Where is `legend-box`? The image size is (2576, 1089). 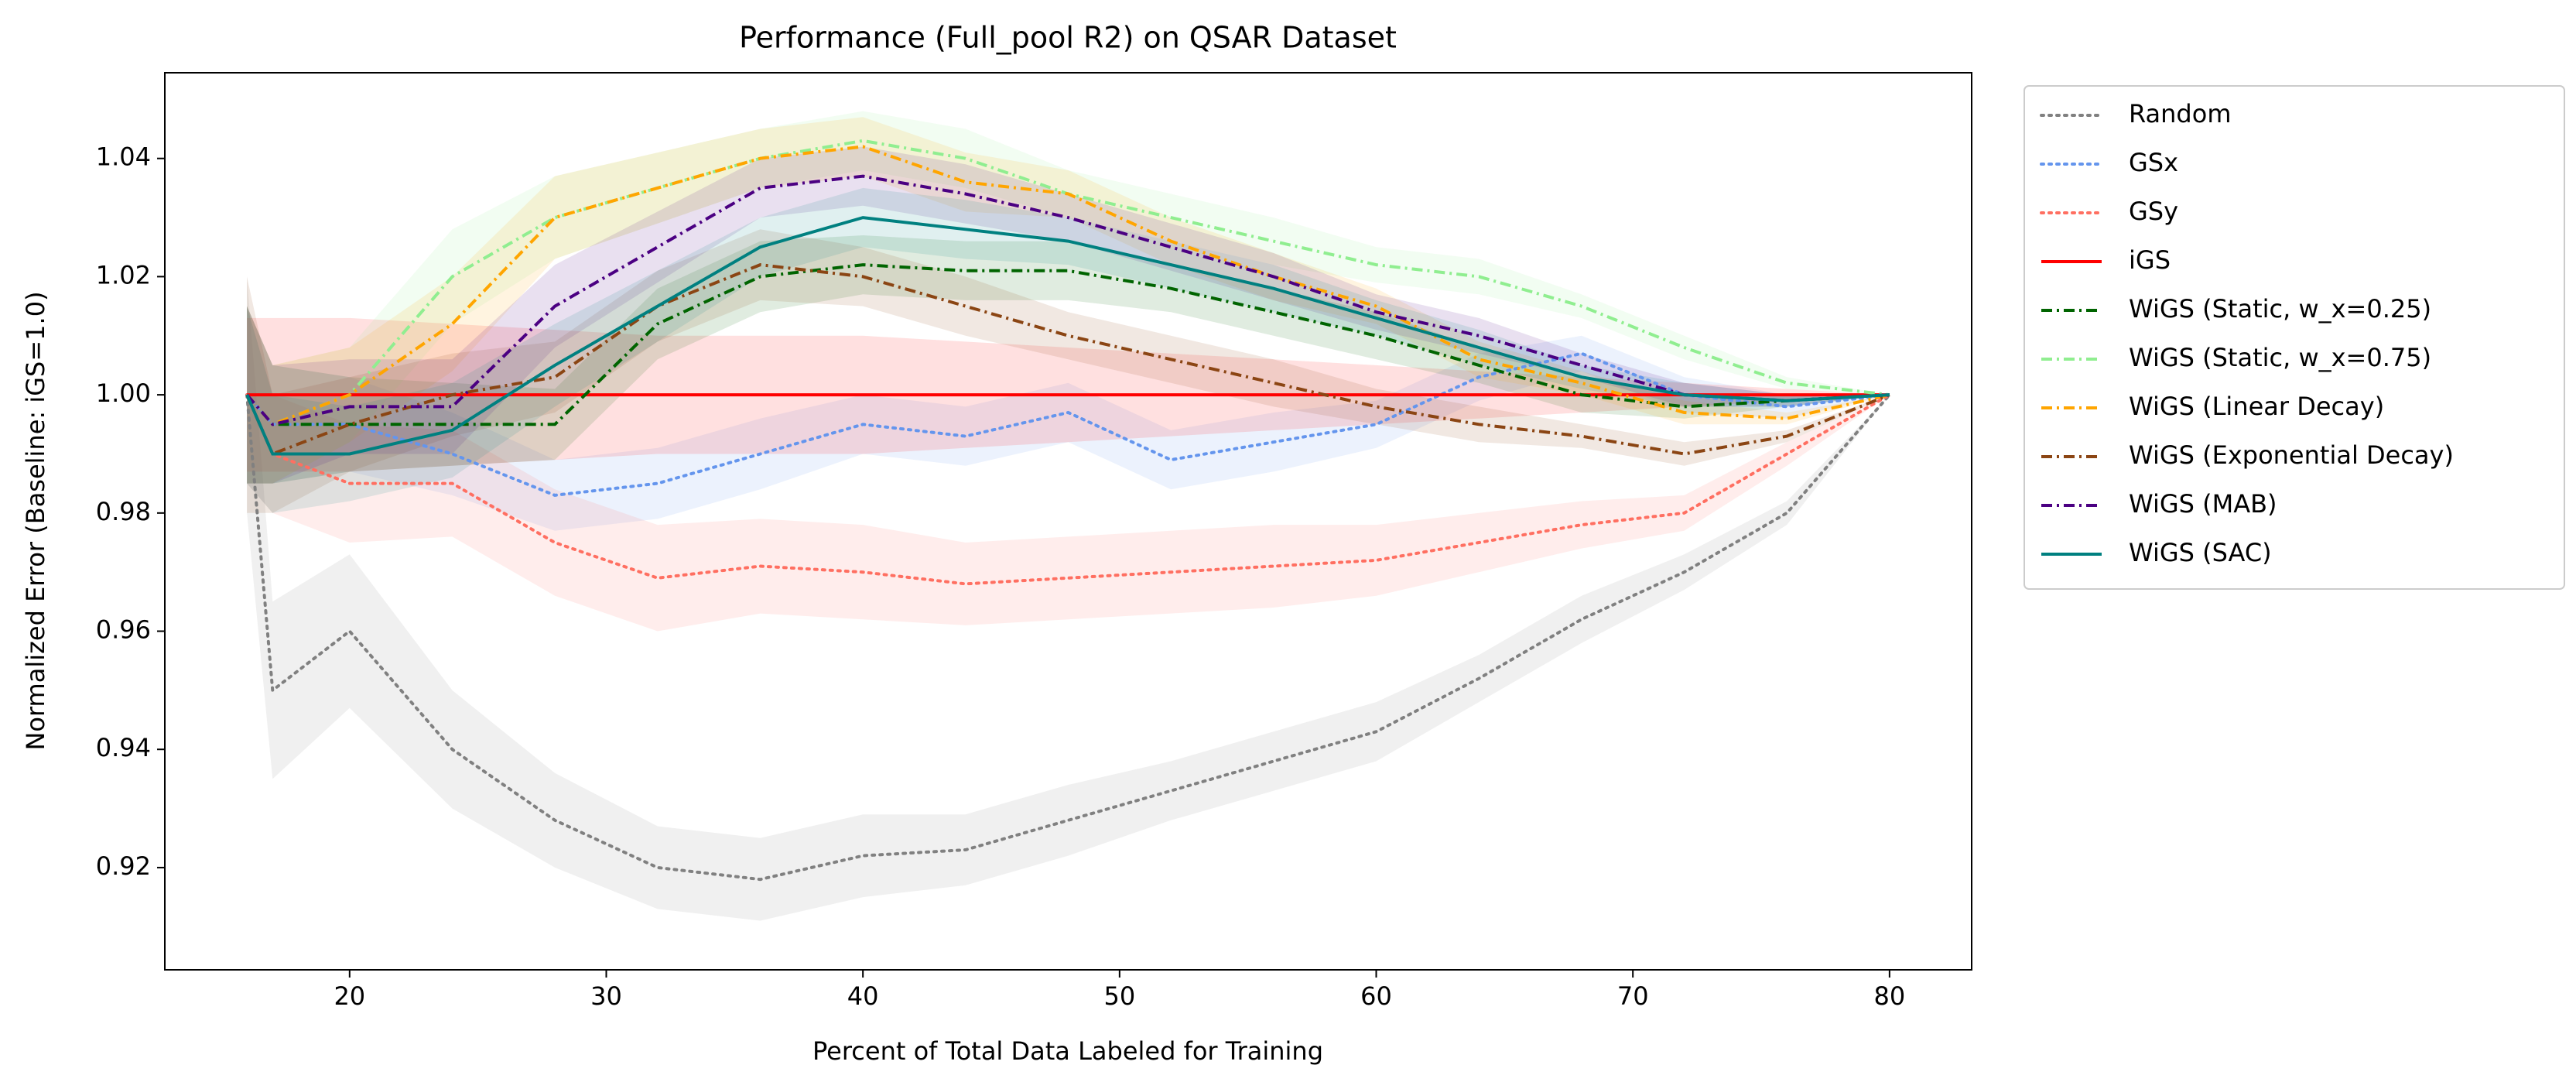
legend-box is located at coordinates (2294, 337).